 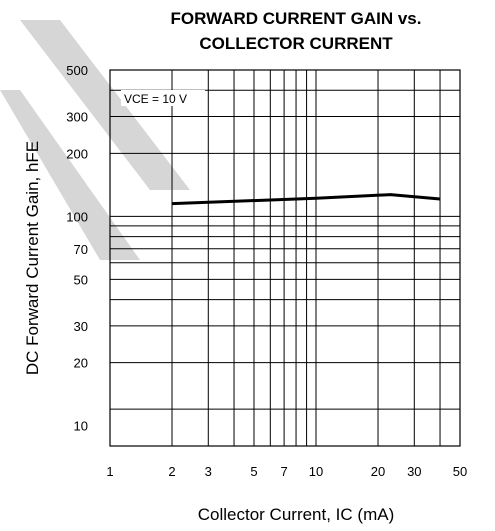 I want to click on x-tick-label: 3, so click(x=208, y=471).